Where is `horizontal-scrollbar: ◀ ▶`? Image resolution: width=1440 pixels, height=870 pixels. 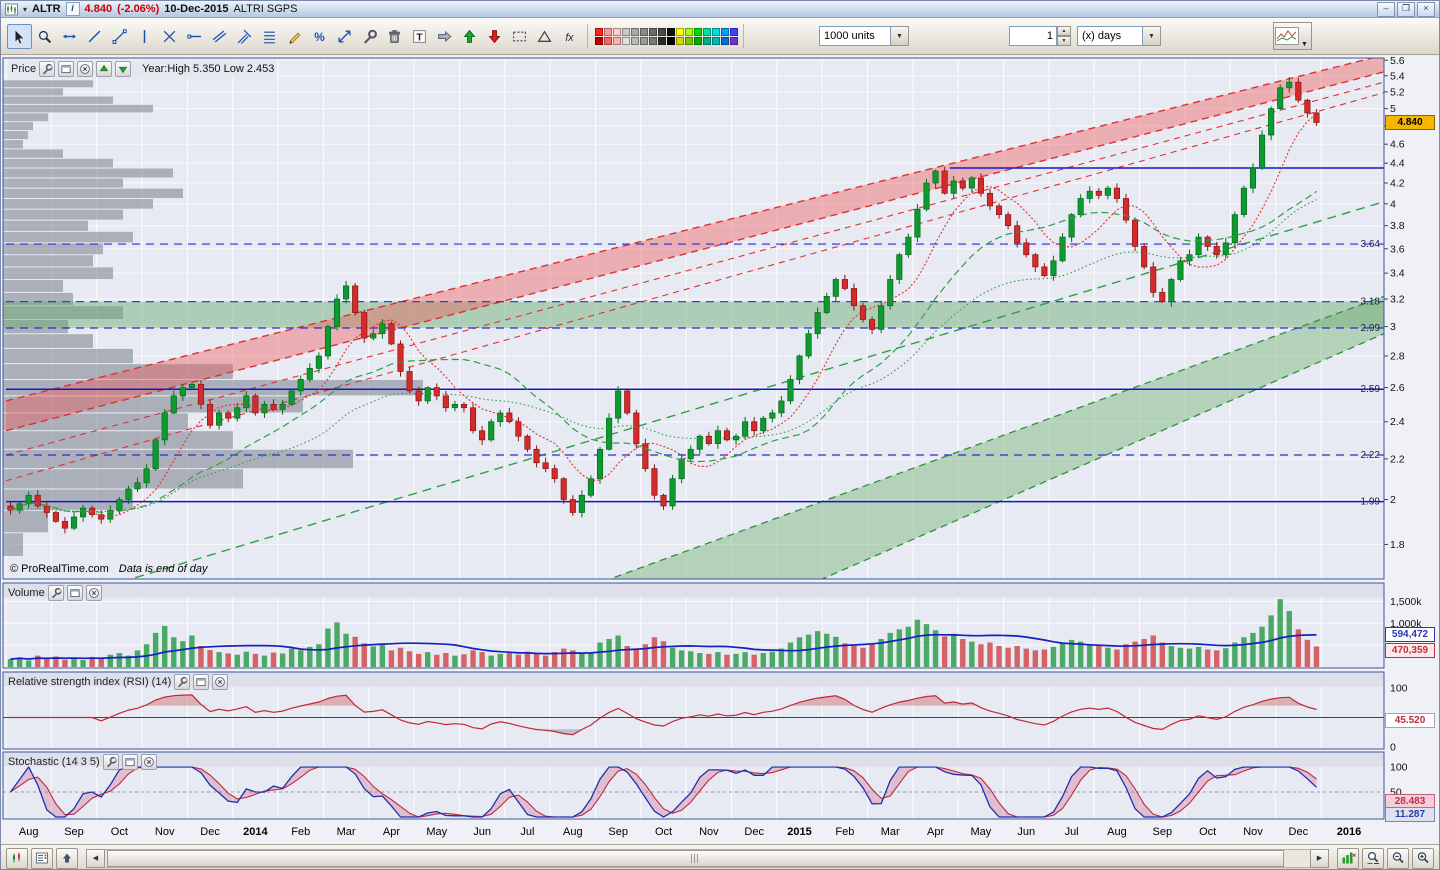
horizontal-scrollbar: ◀ ▶ is located at coordinates (707, 858).